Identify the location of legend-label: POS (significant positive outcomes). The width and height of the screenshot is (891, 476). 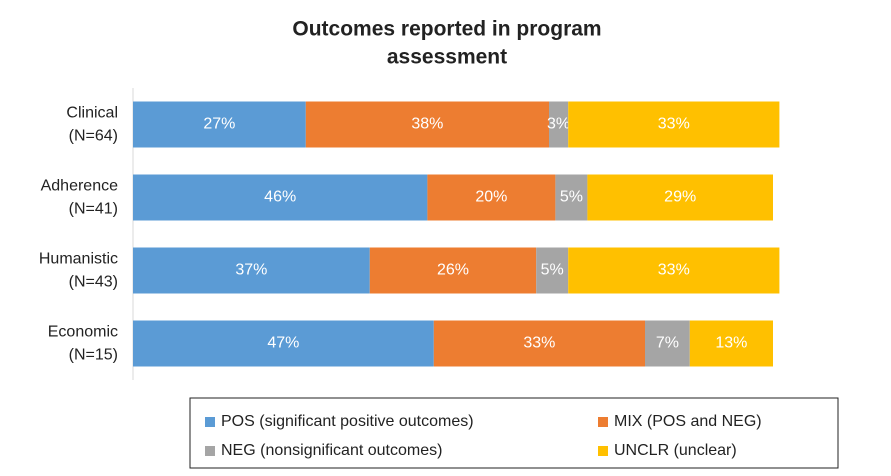
(347, 421).